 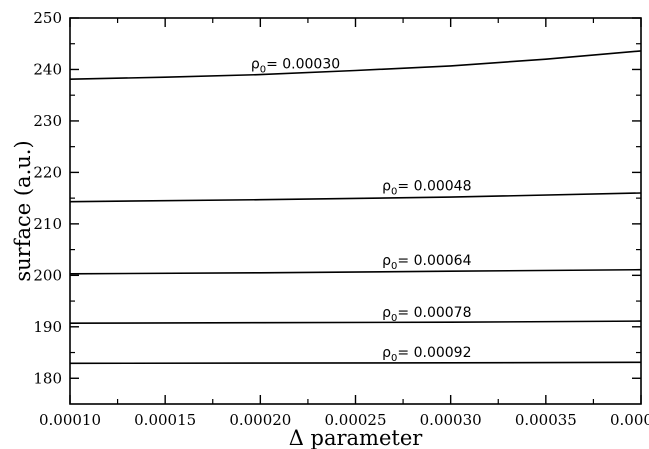 I want to click on x-tick-label: 0.00030, so click(x=451, y=420).